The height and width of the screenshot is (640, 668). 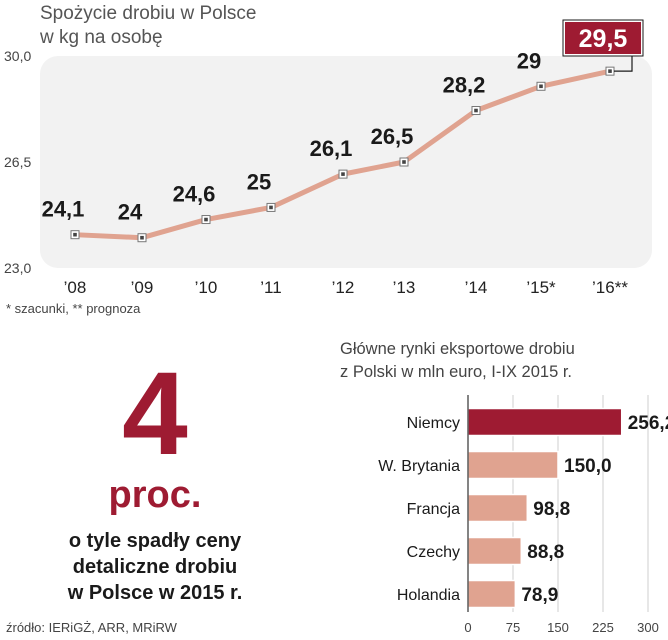 I want to click on y-tick-label: 30,0, so click(x=17, y=56).